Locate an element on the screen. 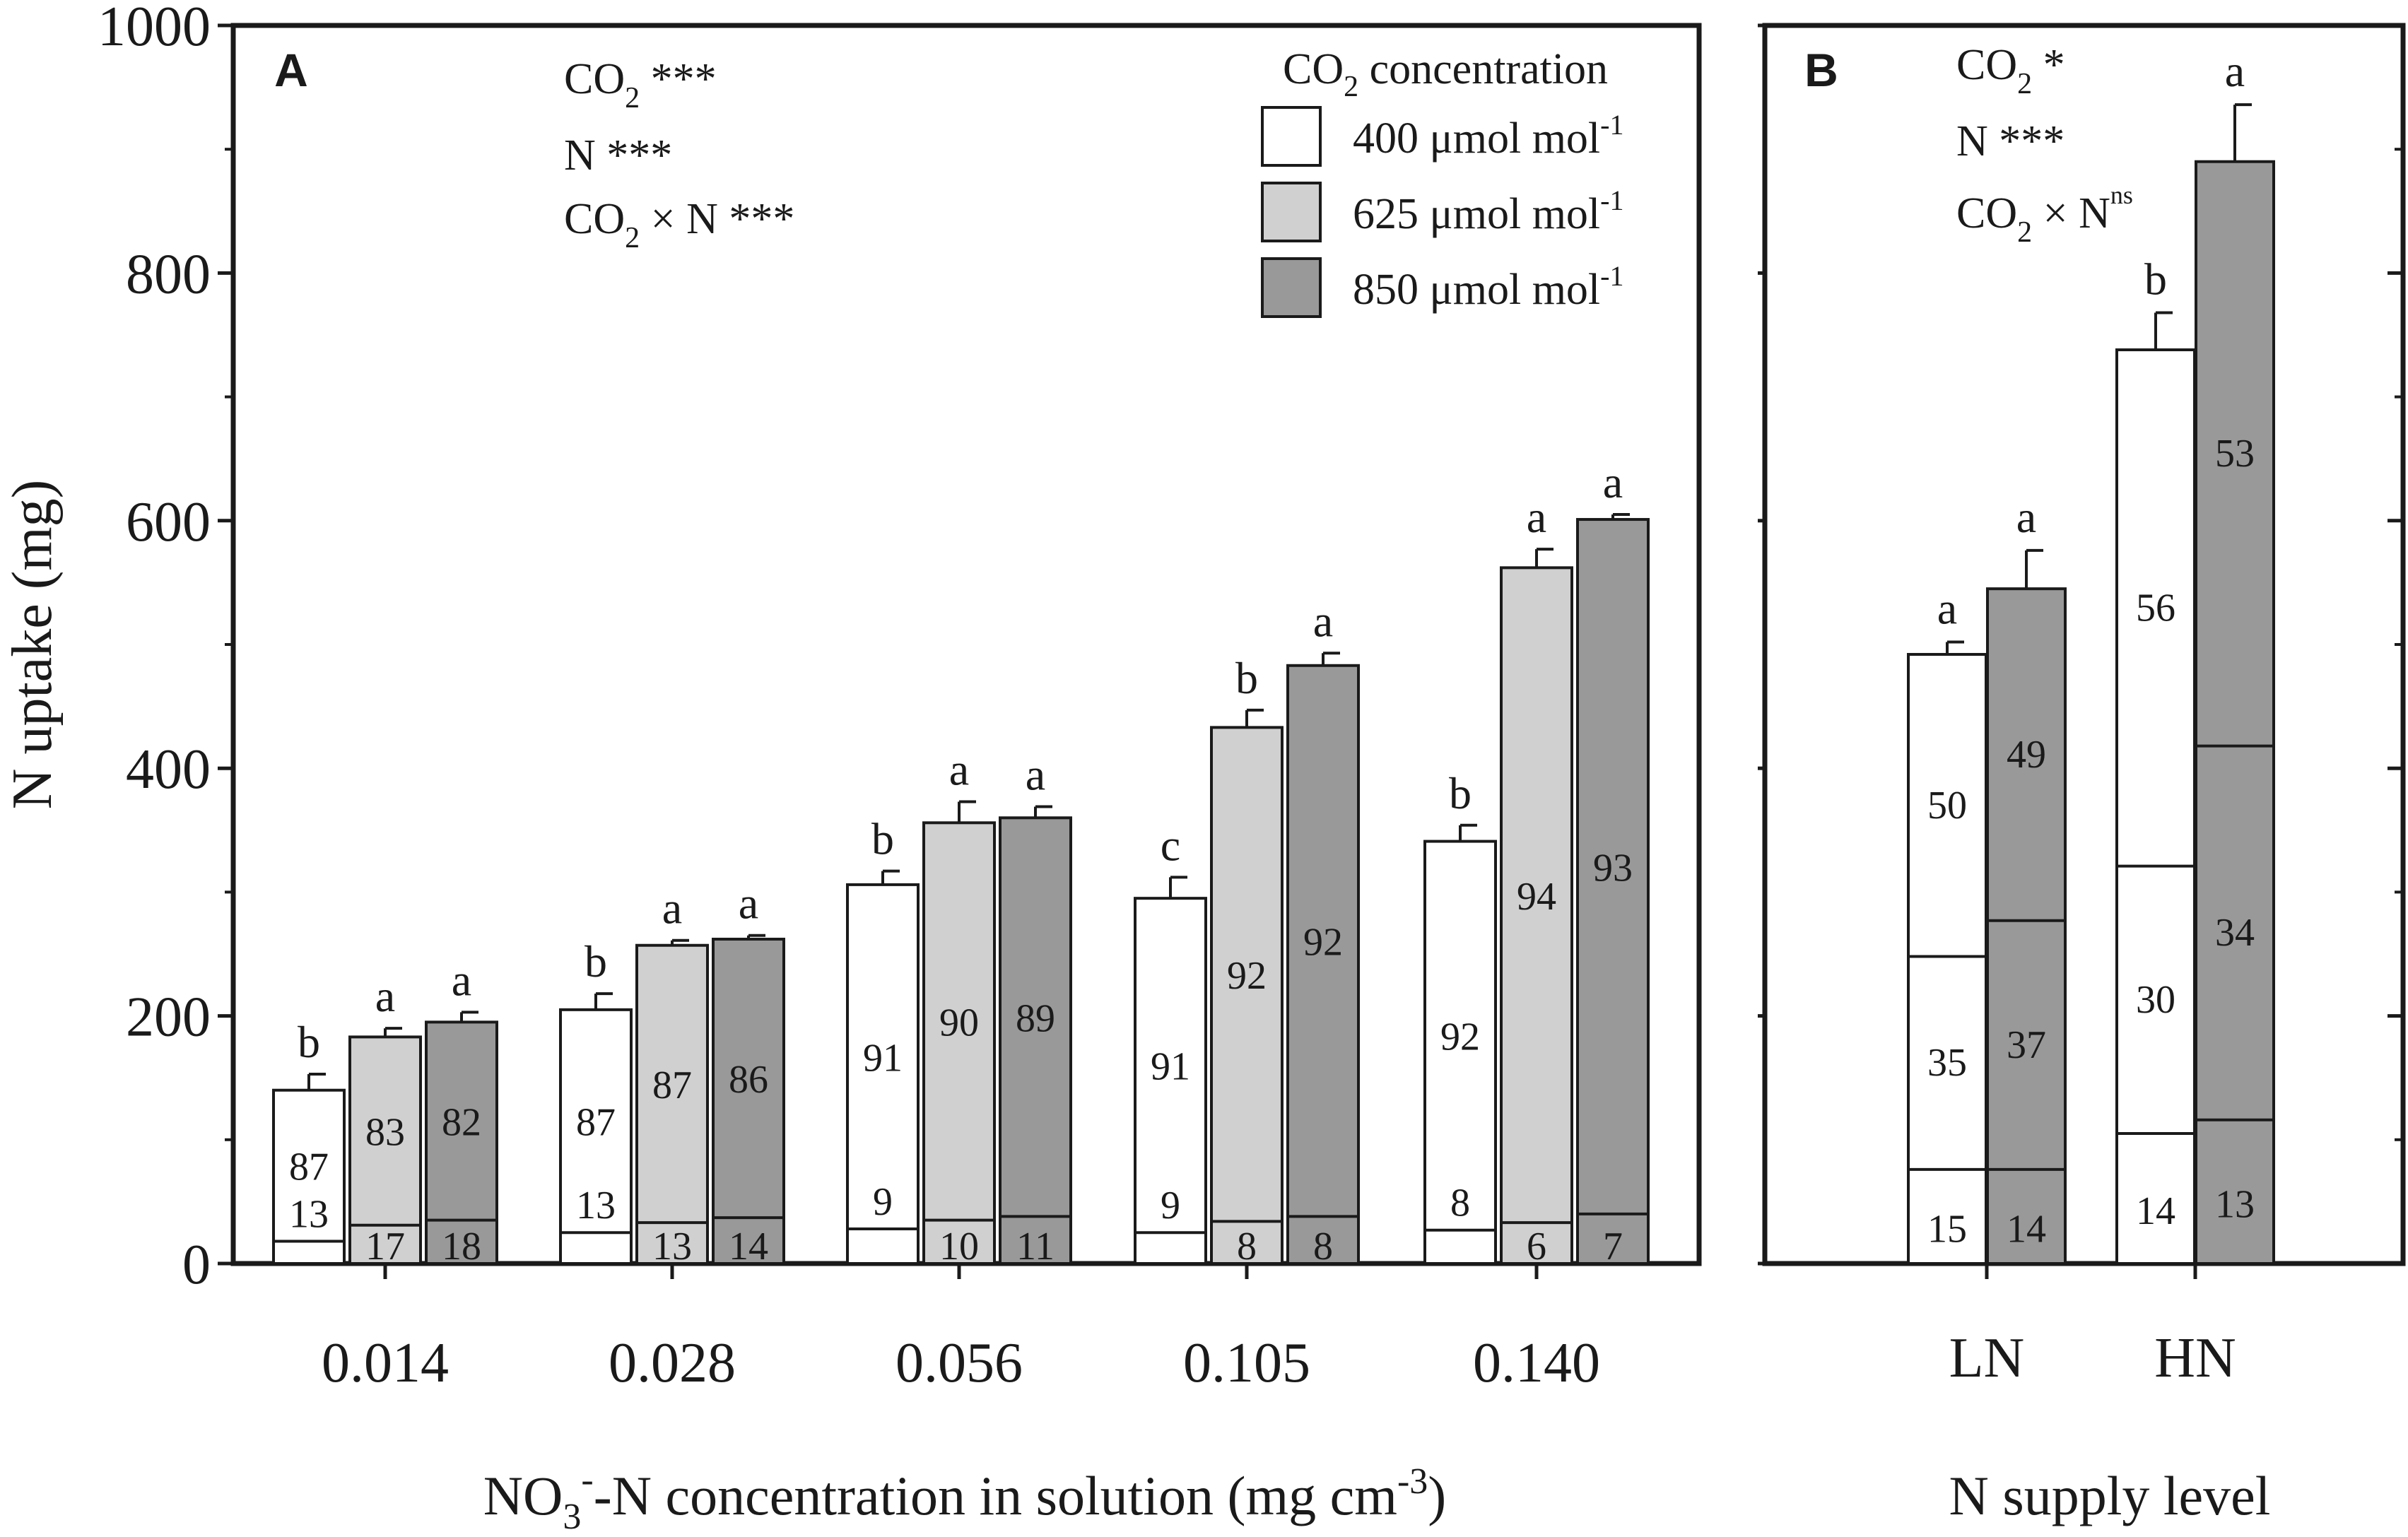  x-axis-title-b: N supply level is located at coordinates (2110, 1495).